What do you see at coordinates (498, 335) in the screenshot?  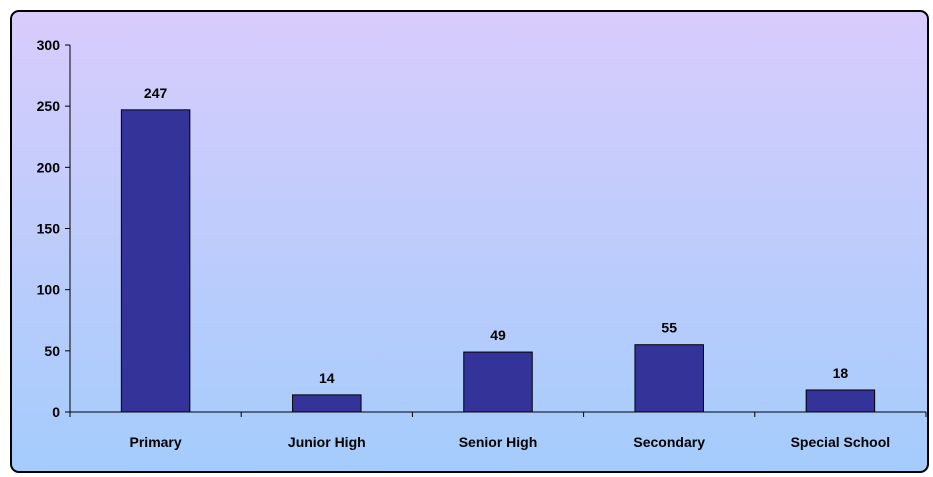 I see `data-label: 49` at bounding box center [498, 335].